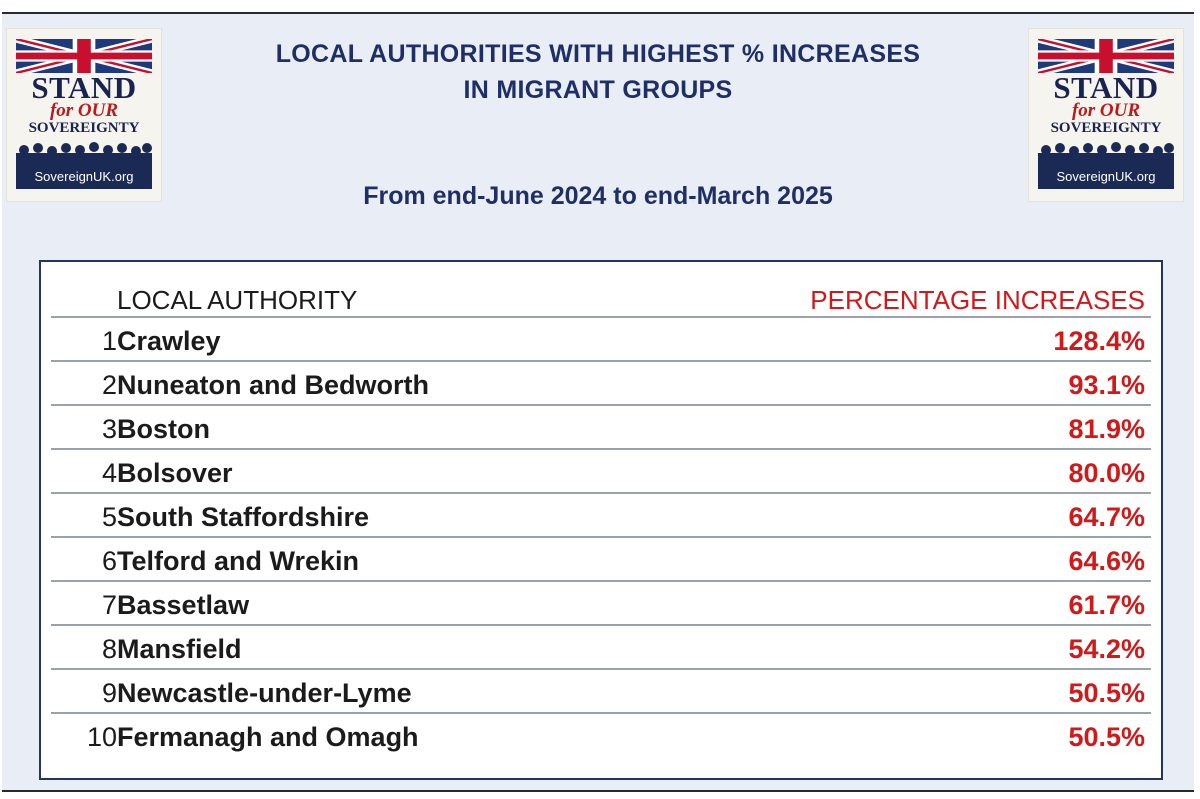 The image size is (1200, 799). Describe the element at coordinates (109, 473) in the screenshot. I see `rank-number: 4` at that location.